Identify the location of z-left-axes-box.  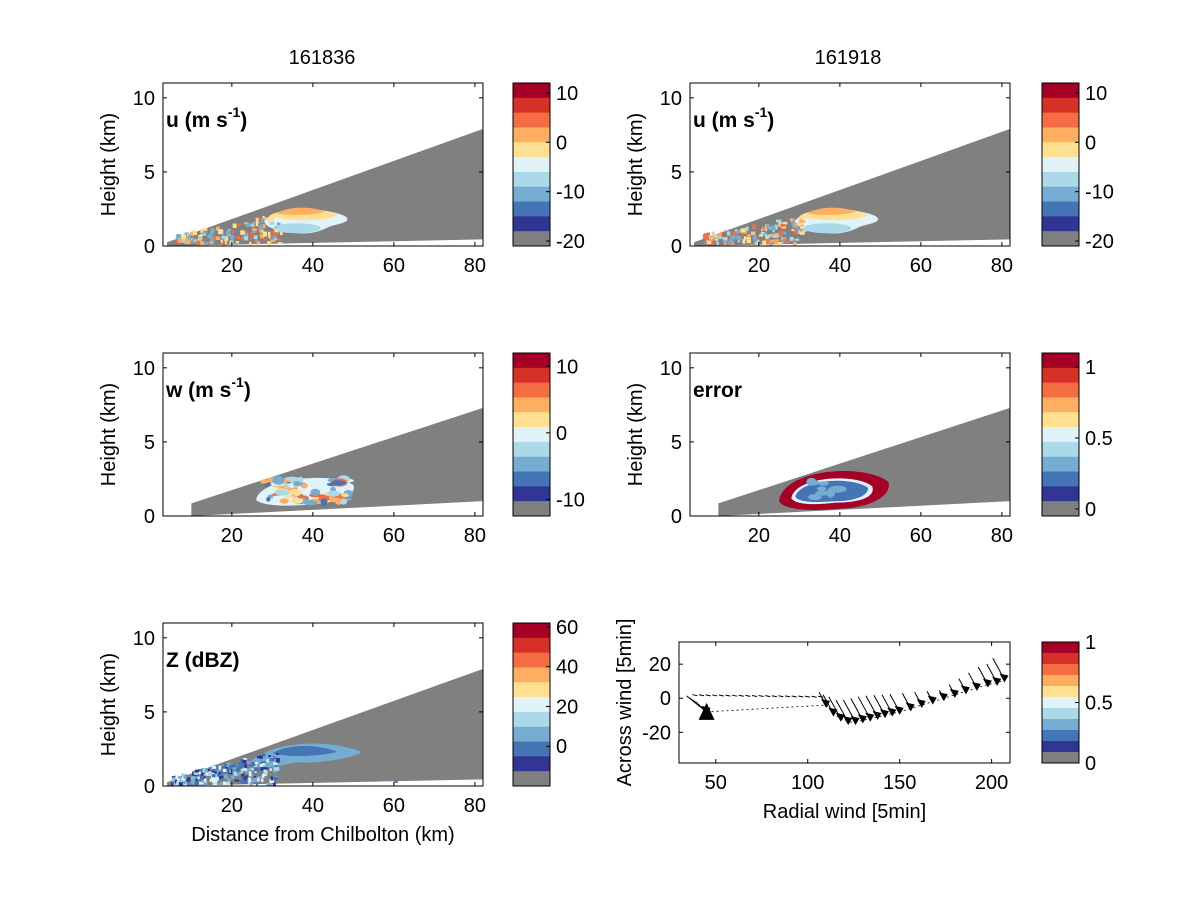
(323, 704).